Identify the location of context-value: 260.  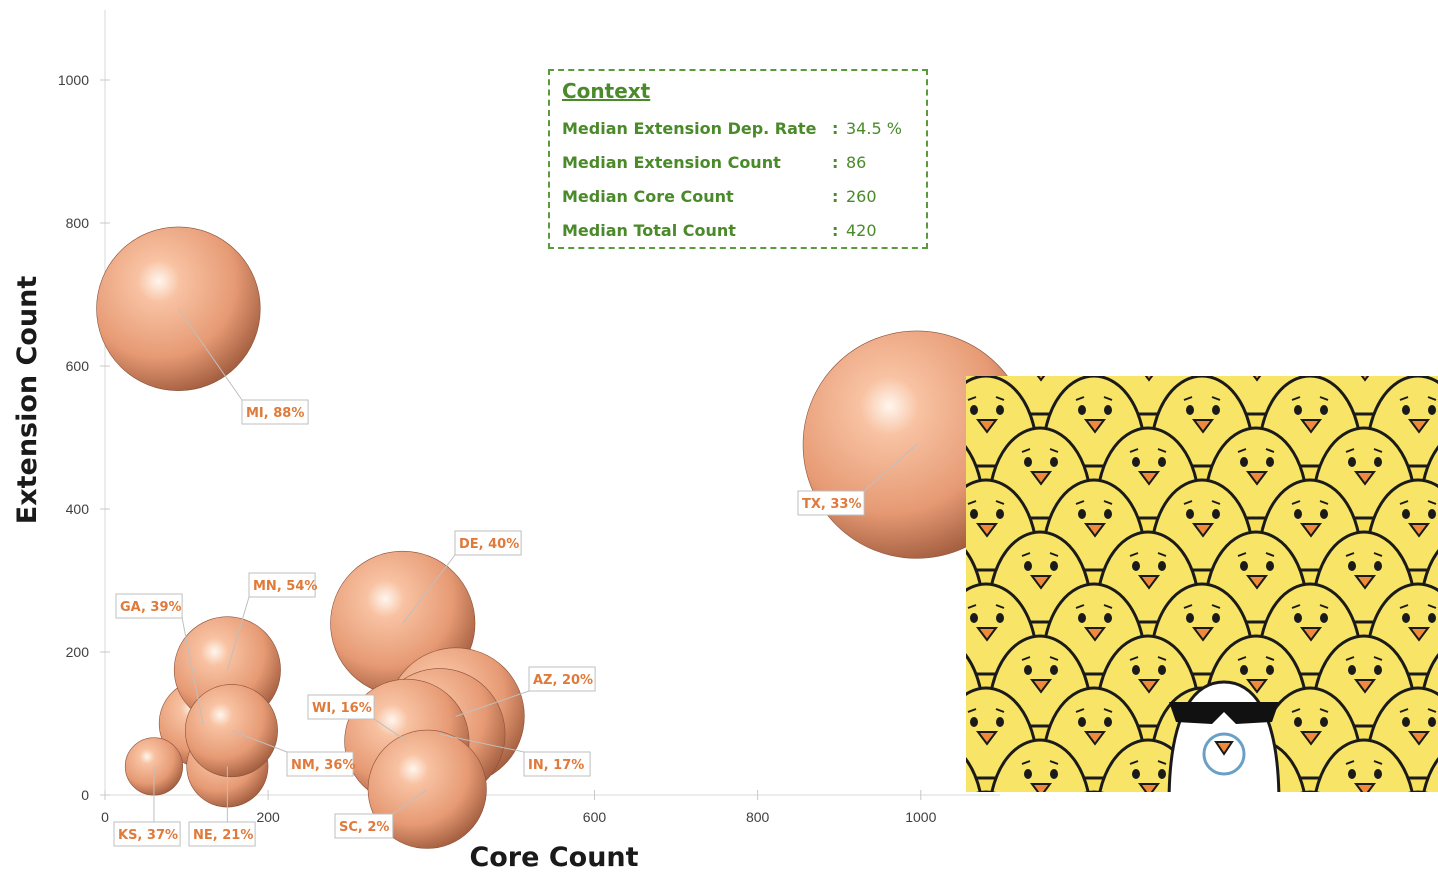
(861, 196).